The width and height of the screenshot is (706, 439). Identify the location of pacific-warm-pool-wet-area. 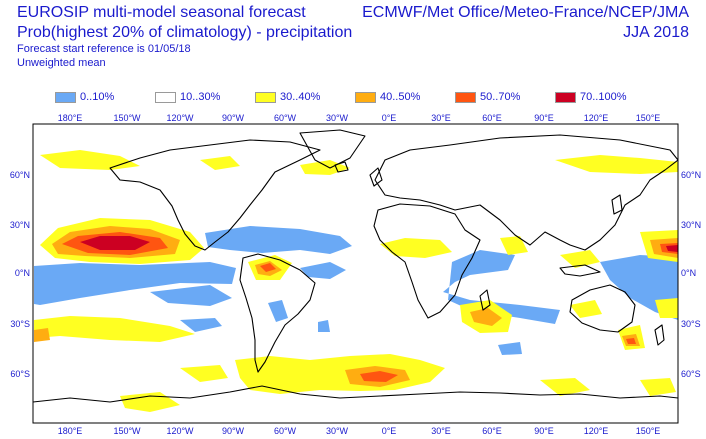
(580, 259).